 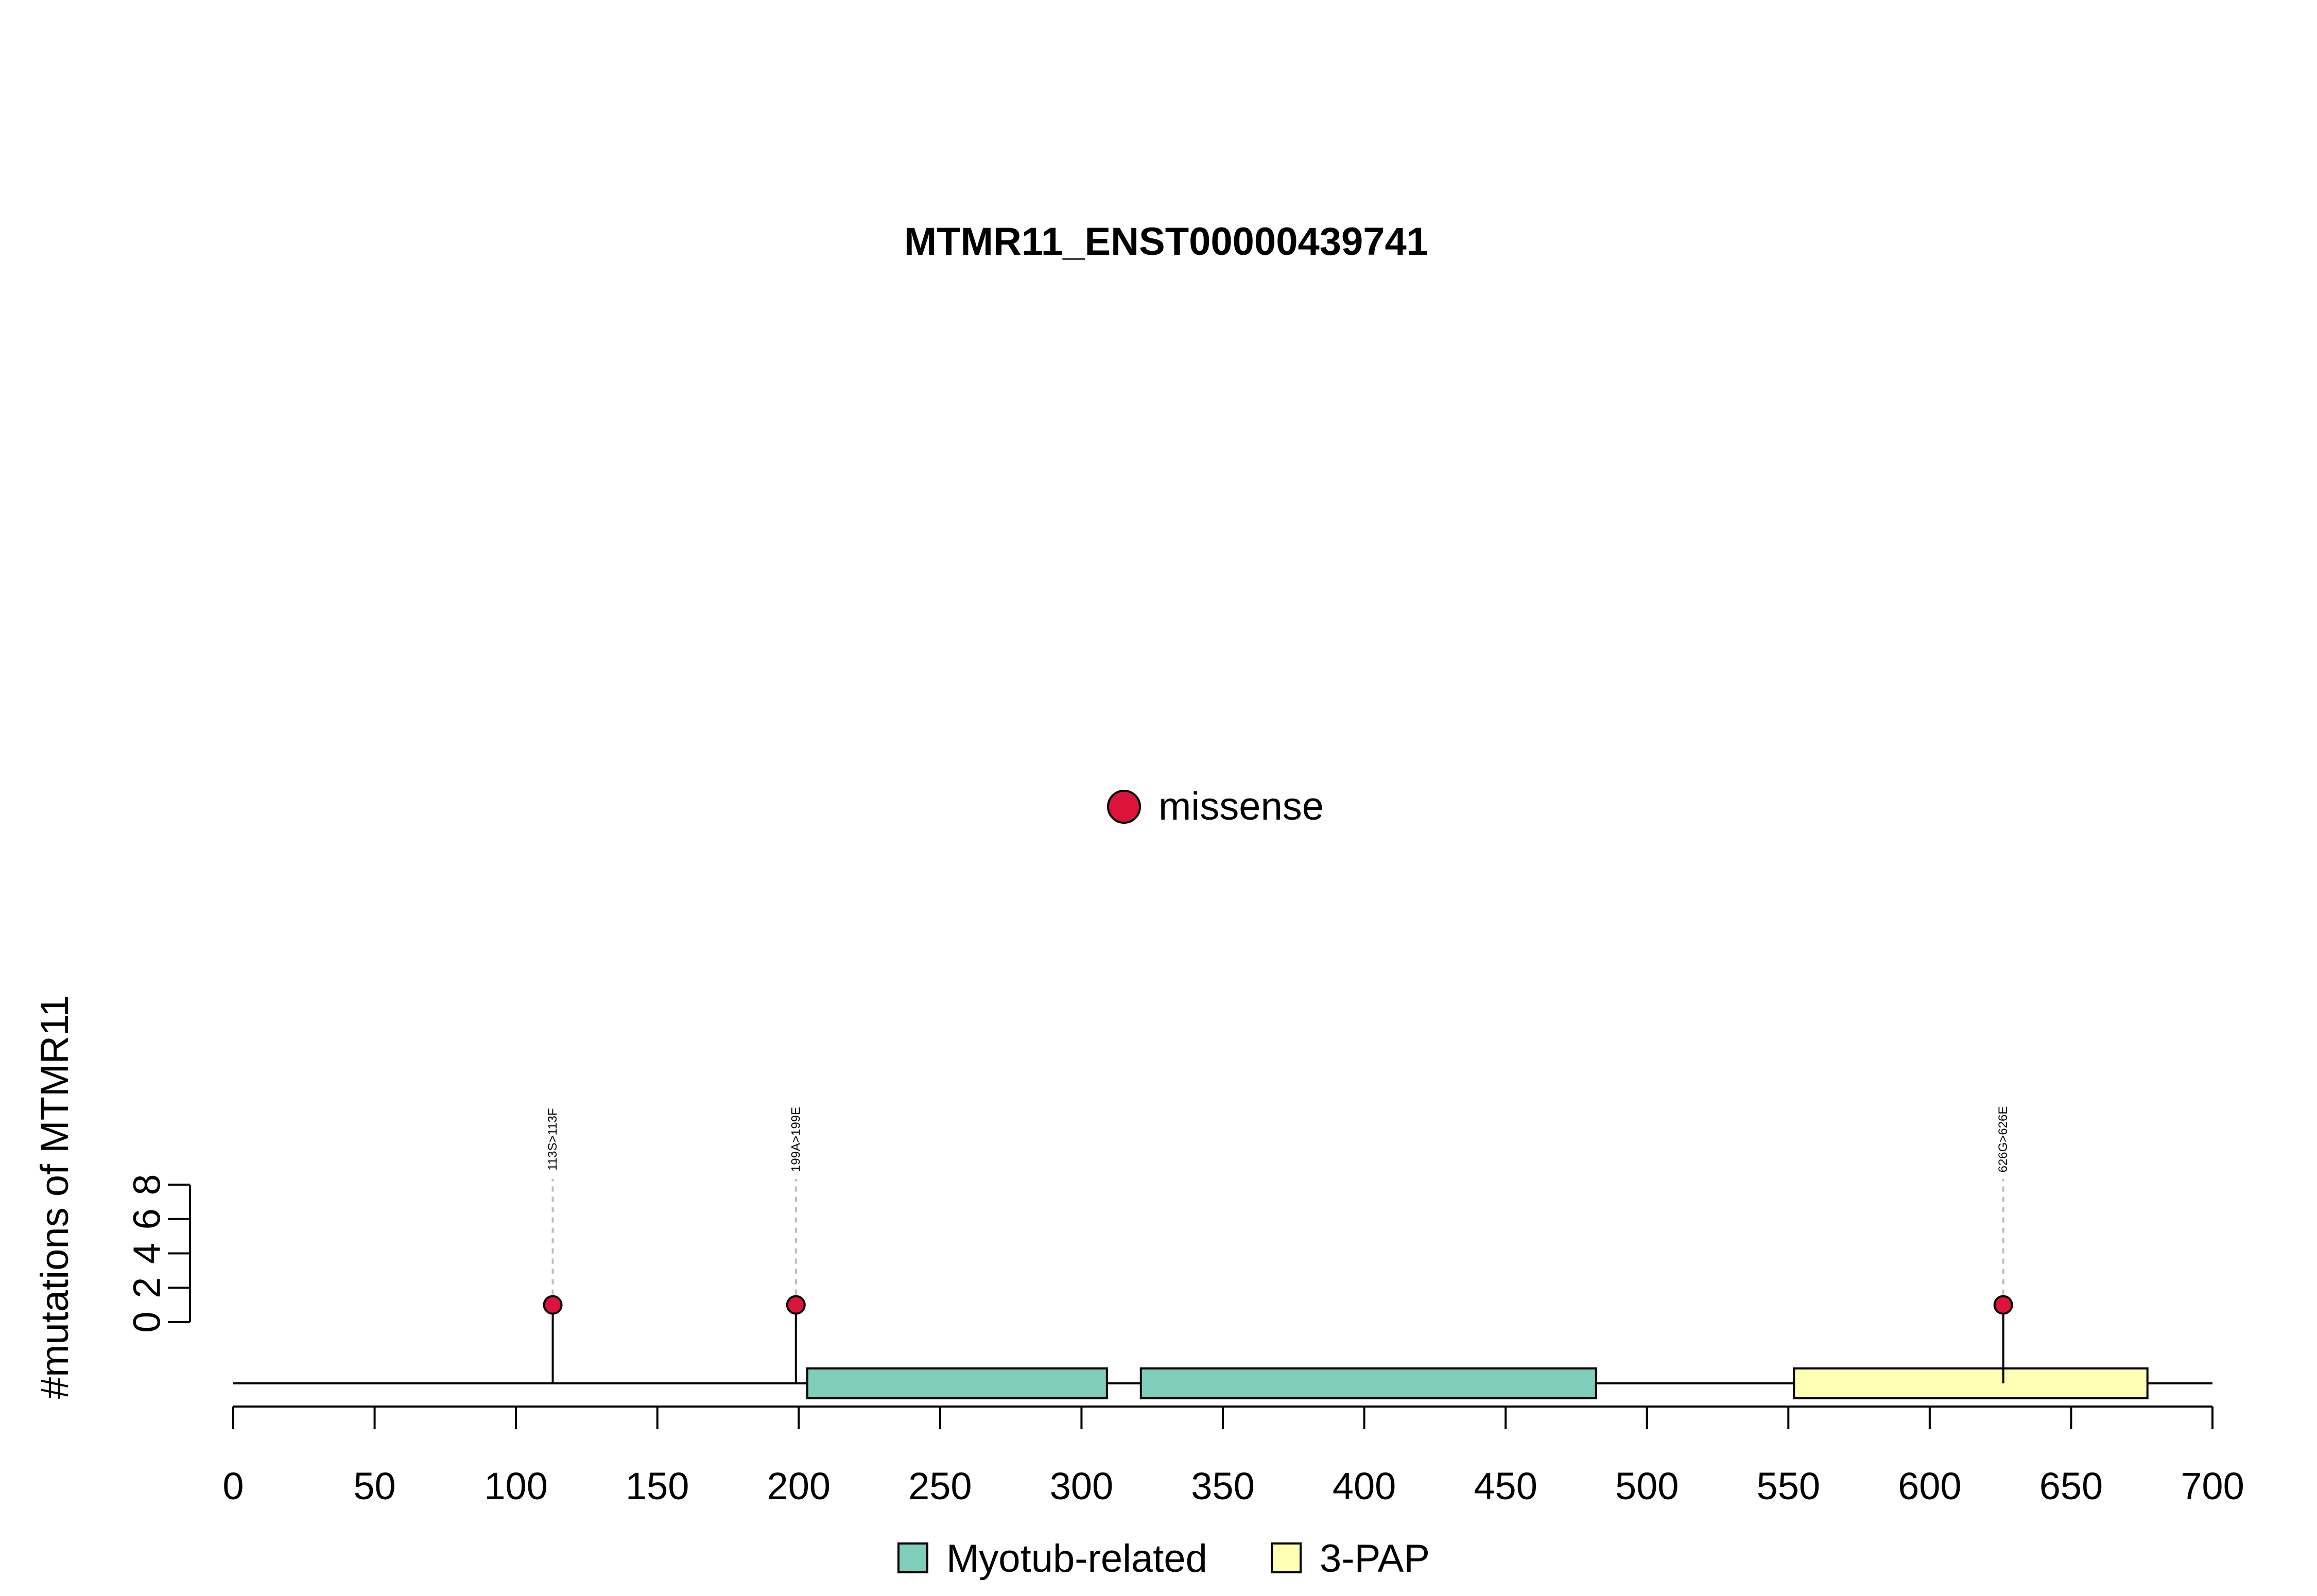 What do you see at coordinates (912, 1558) in the screenshot?
I see `myotub-related-legend-swatch` at bounding box center [912, 1558].